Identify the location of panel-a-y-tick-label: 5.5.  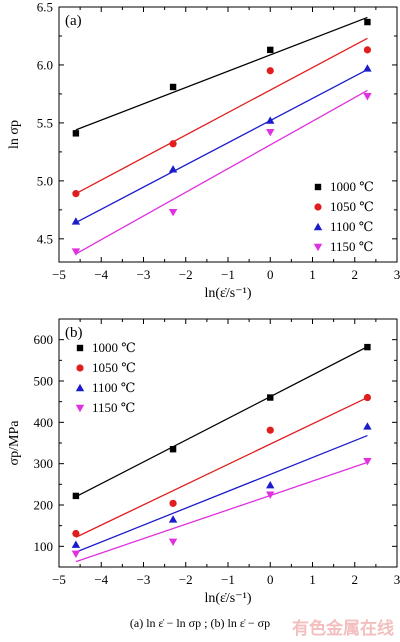
(45, 122).